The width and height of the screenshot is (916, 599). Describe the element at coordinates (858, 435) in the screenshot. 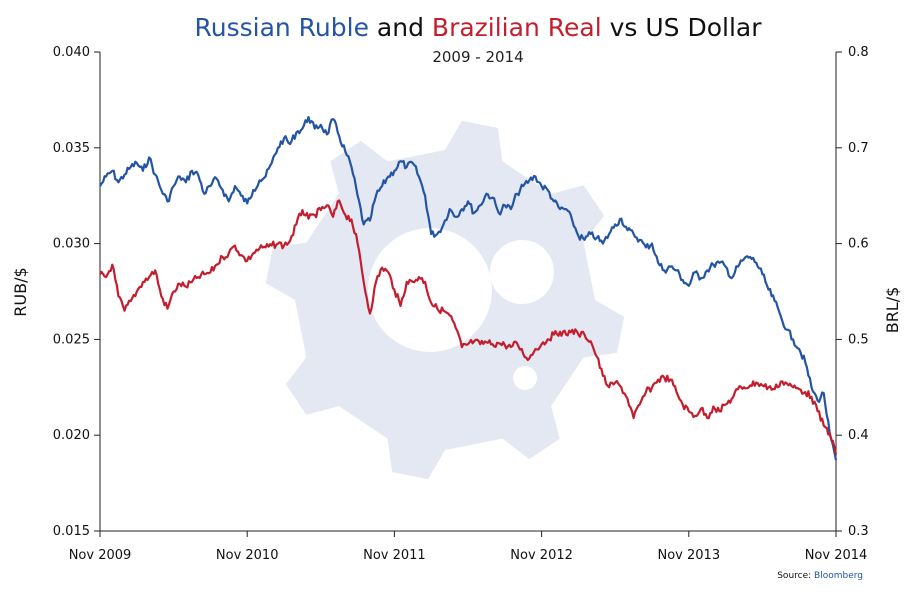

I see `y-tick-label-right: 0.4` at that location.